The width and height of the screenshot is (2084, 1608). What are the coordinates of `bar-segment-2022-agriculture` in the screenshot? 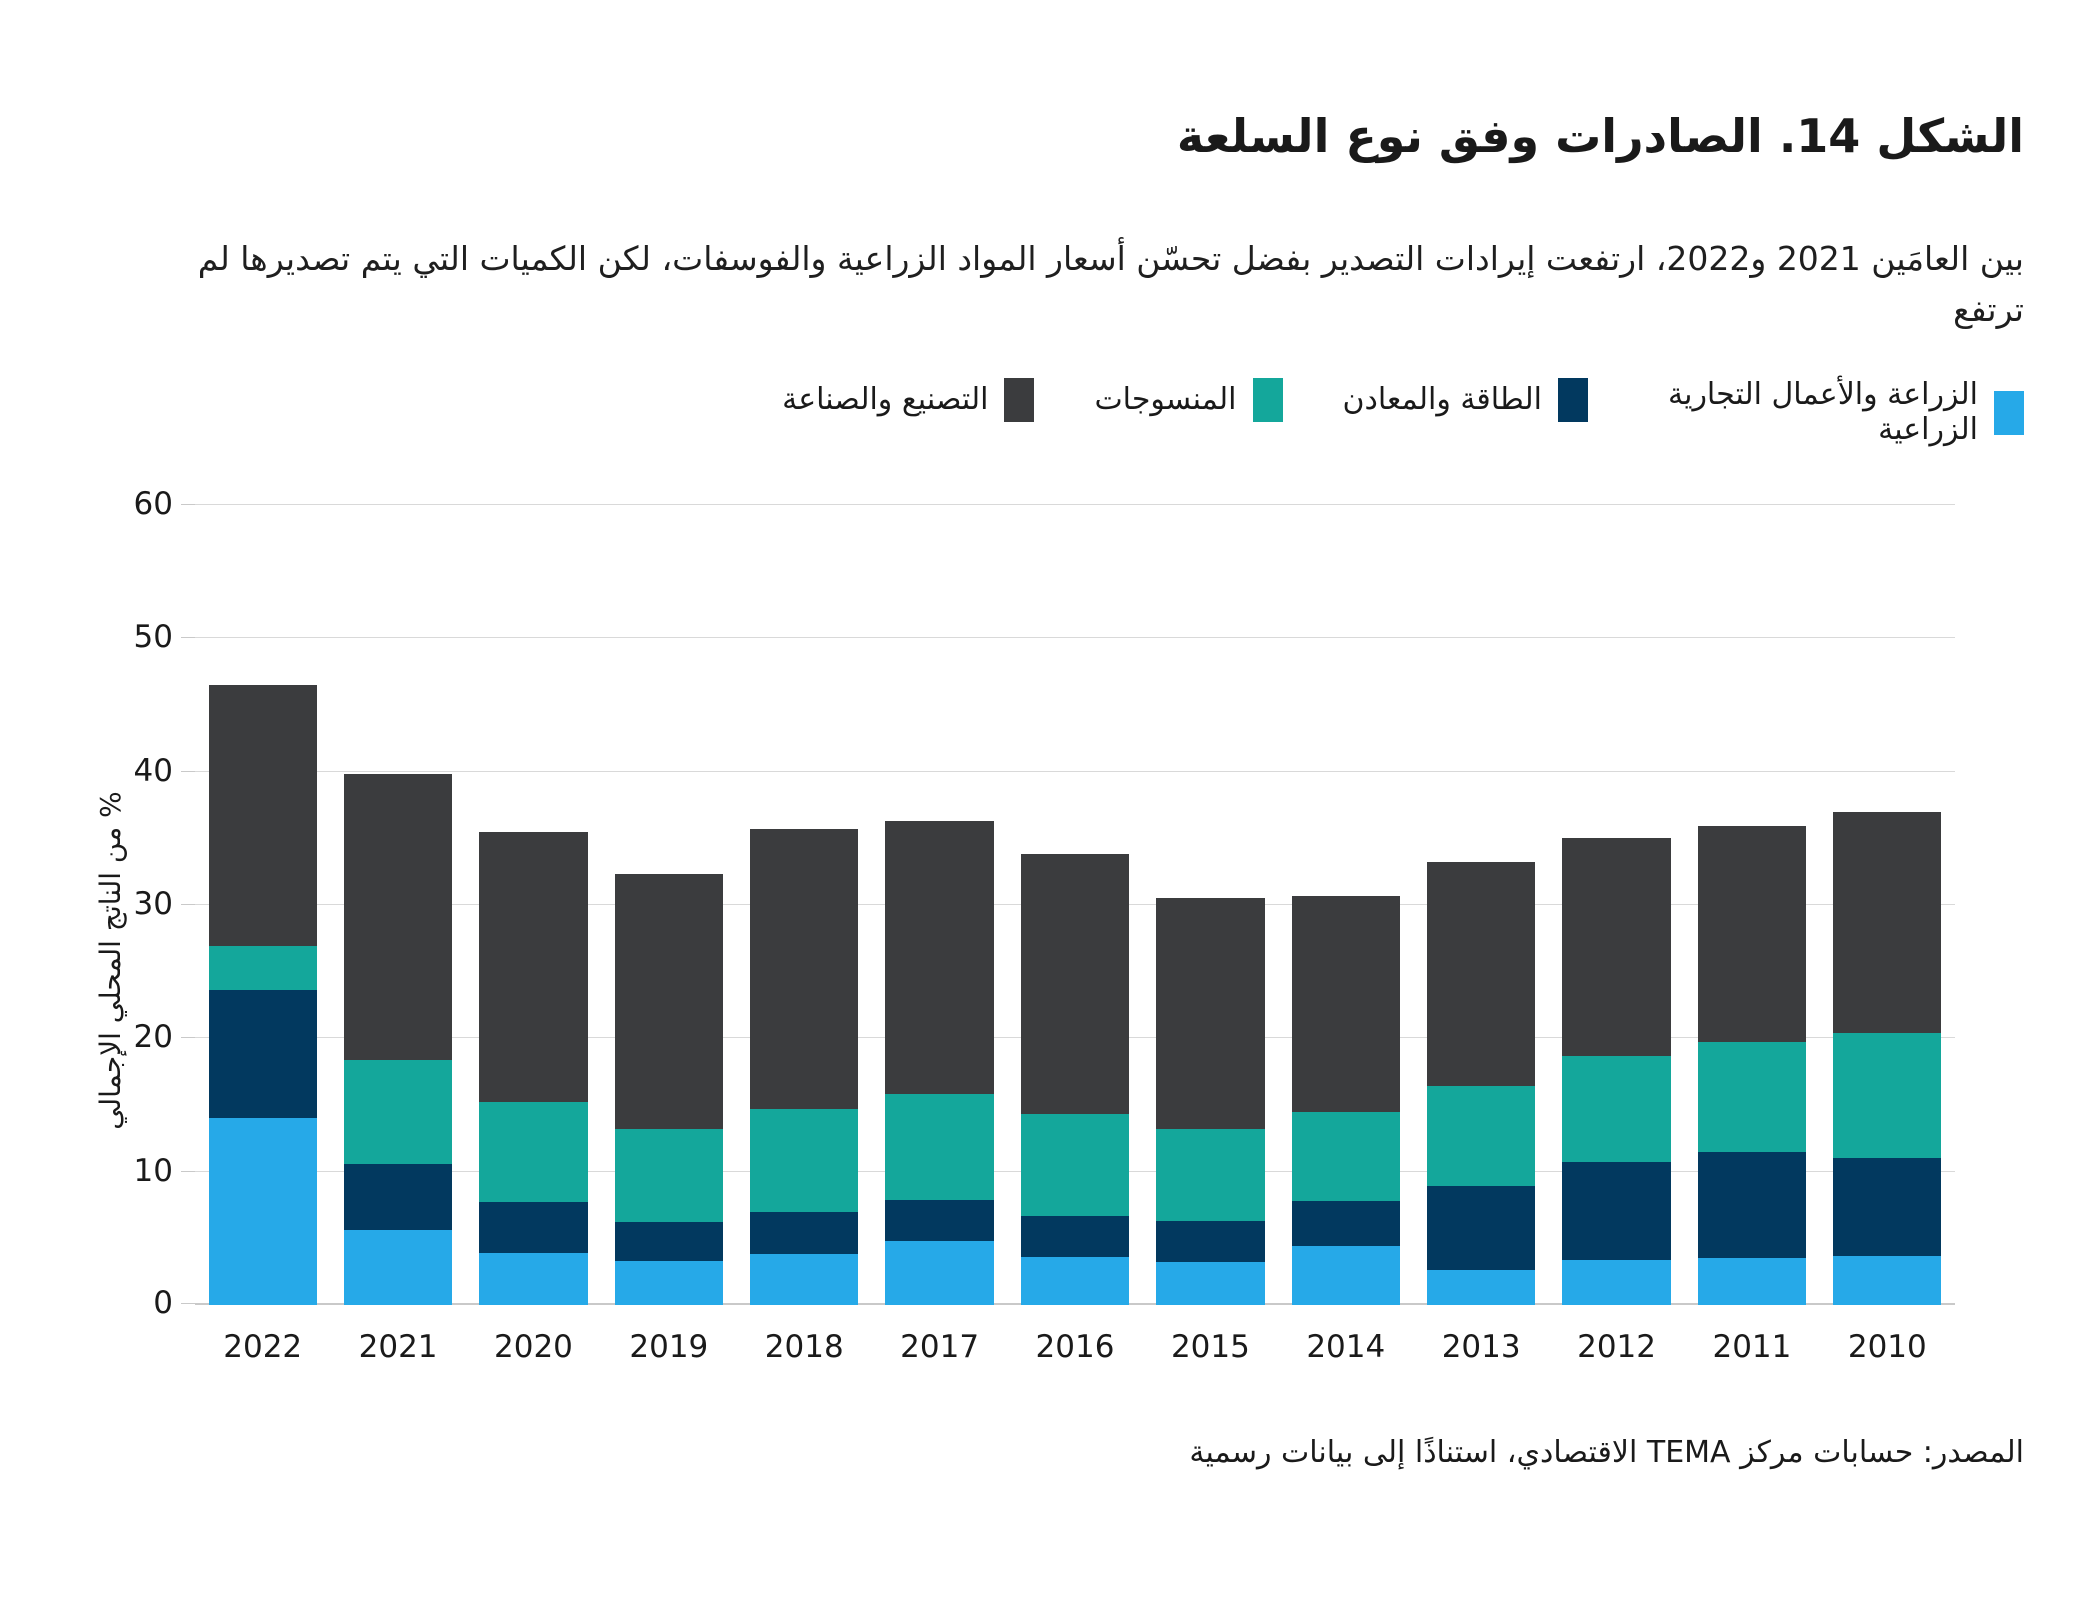 It's located at (262, 1211).